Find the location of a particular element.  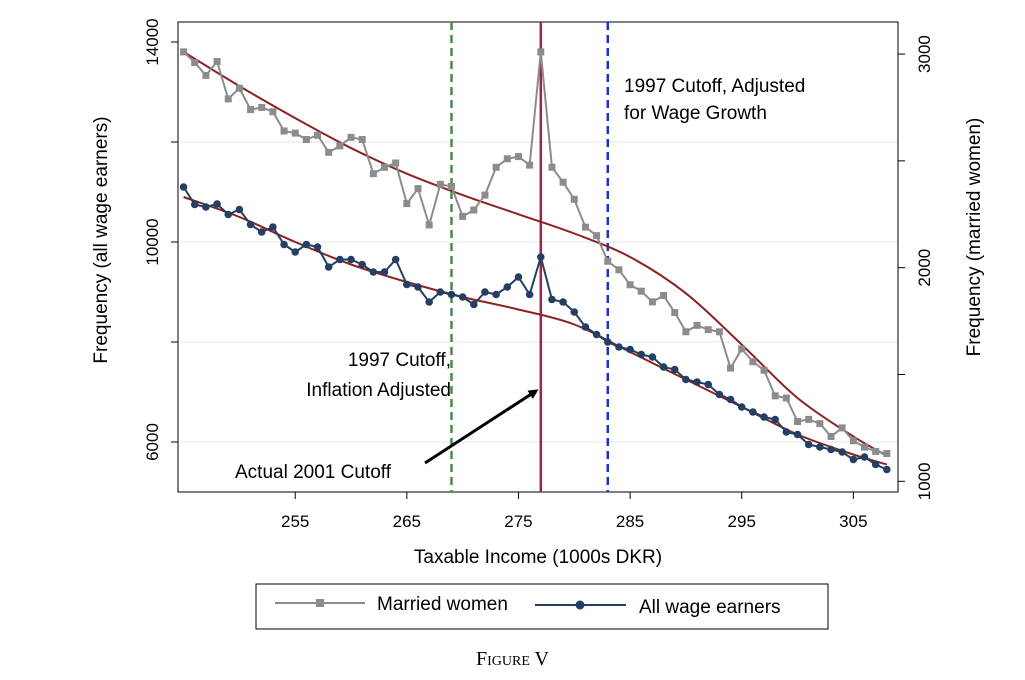

reference-lines is located at coordinates (530, 257).